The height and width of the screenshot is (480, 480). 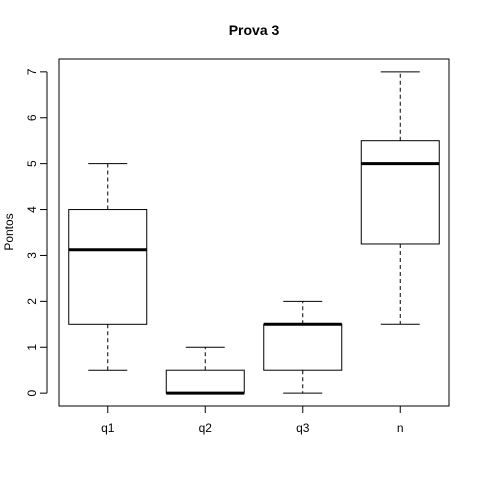 I want to click on box-q3, so click(x=303, y=347).